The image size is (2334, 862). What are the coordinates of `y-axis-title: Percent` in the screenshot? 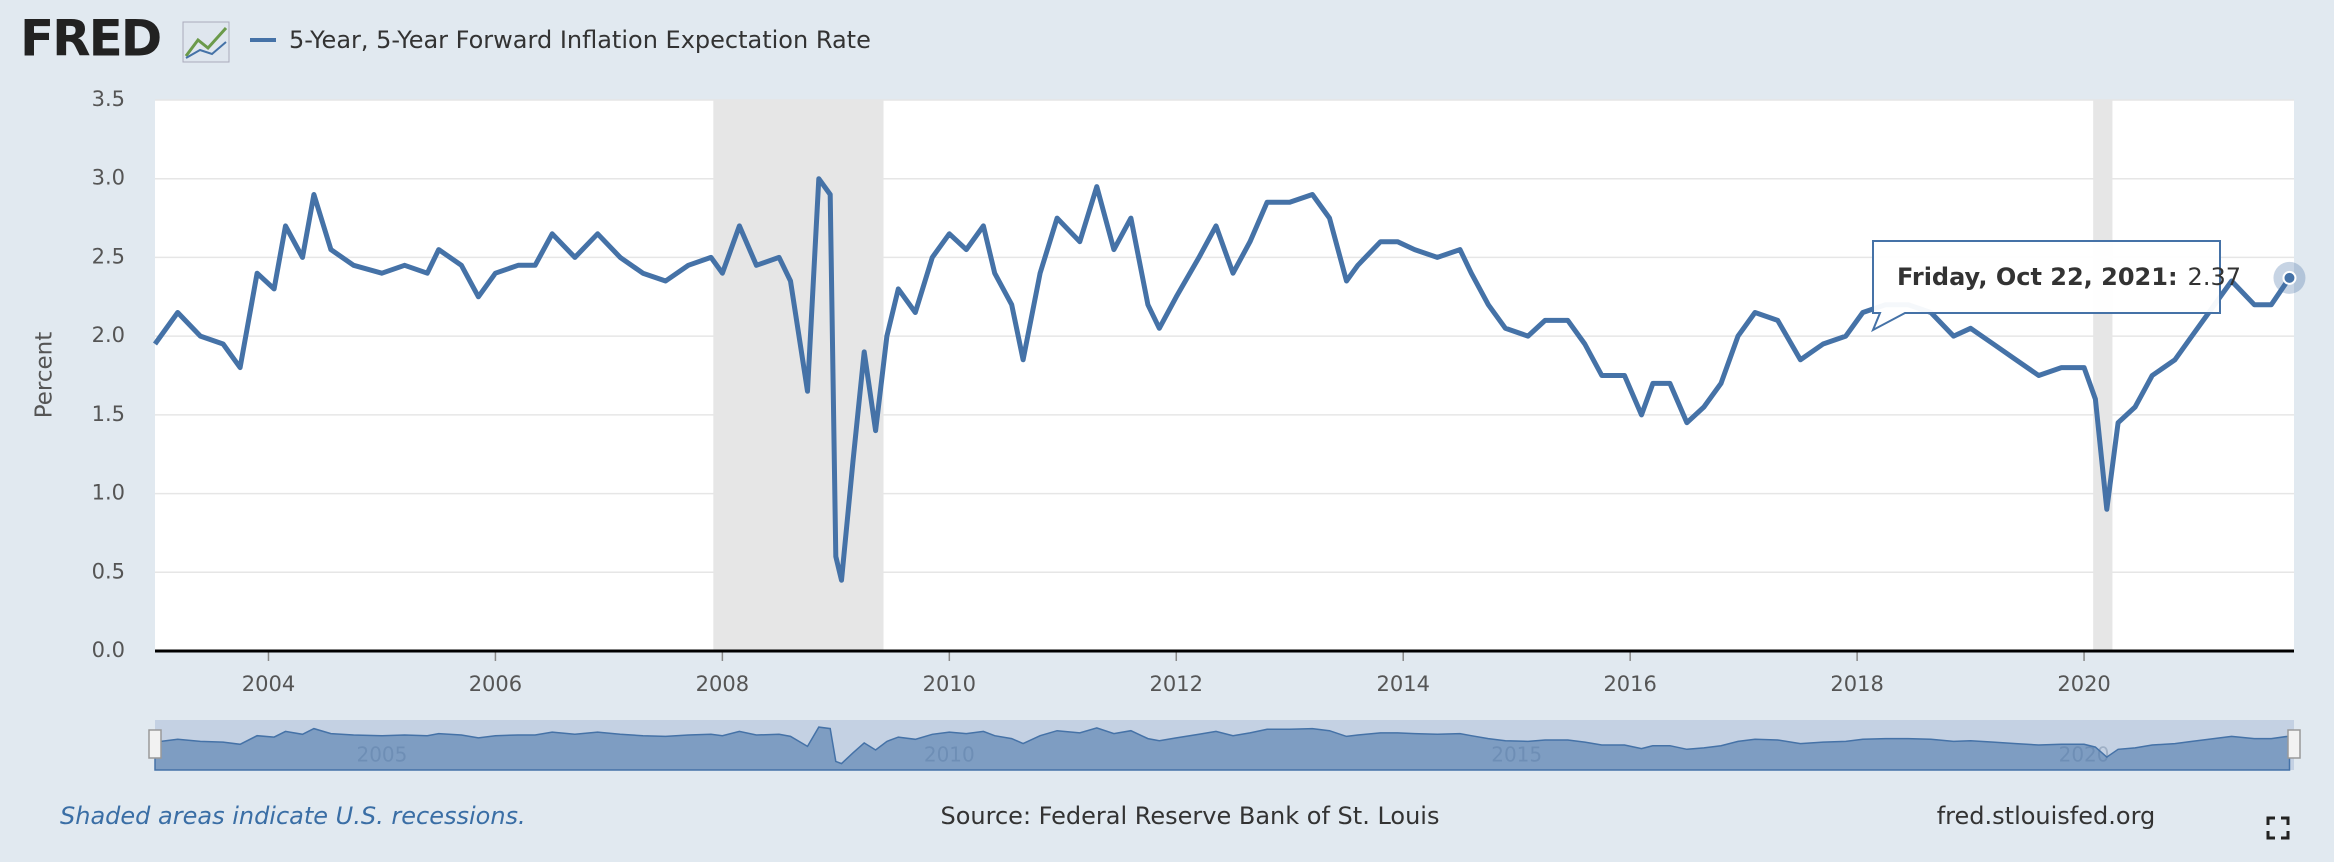 It's located at (45, 375).